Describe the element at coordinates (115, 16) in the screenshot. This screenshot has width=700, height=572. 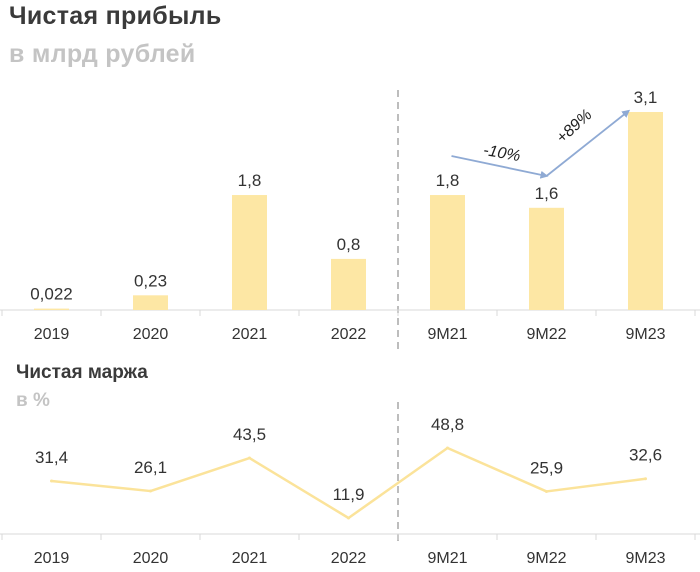
I see `chart-title: Чистая прибыль` at that location.